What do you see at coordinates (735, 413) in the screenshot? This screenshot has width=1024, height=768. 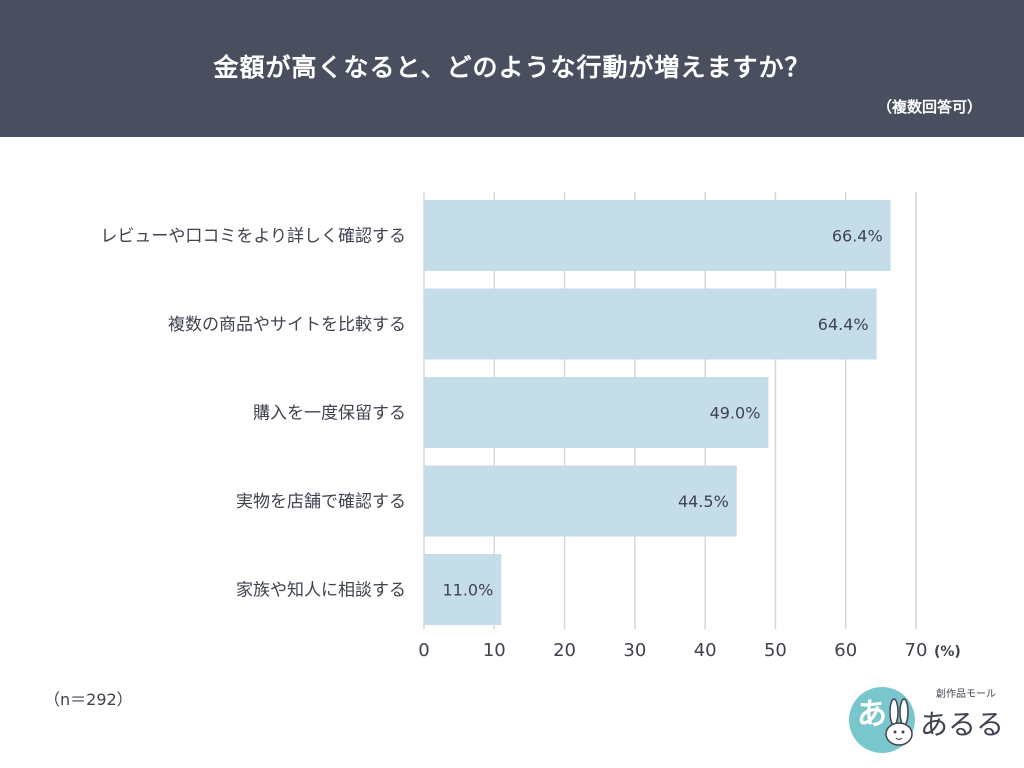 I see `data-label: 49.0%` at bounding box center [735, 413].